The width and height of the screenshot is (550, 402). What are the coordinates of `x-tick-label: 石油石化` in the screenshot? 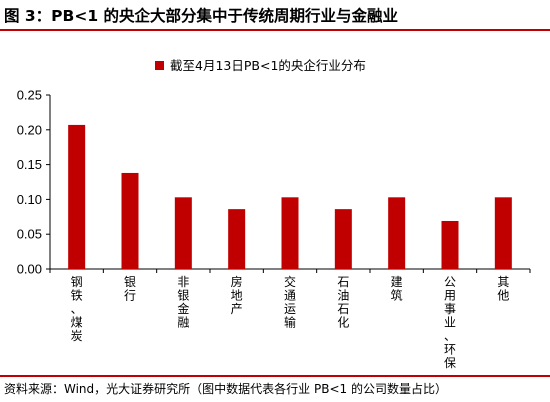 It's located at (343, 302).